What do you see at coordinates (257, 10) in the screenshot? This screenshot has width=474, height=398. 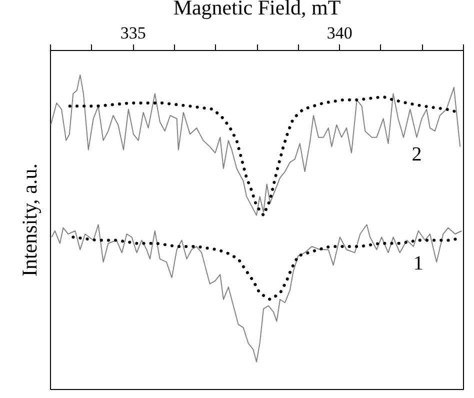 I see `x-axis-title: Magnetic Field, mT` at bounding box center [257, 10].